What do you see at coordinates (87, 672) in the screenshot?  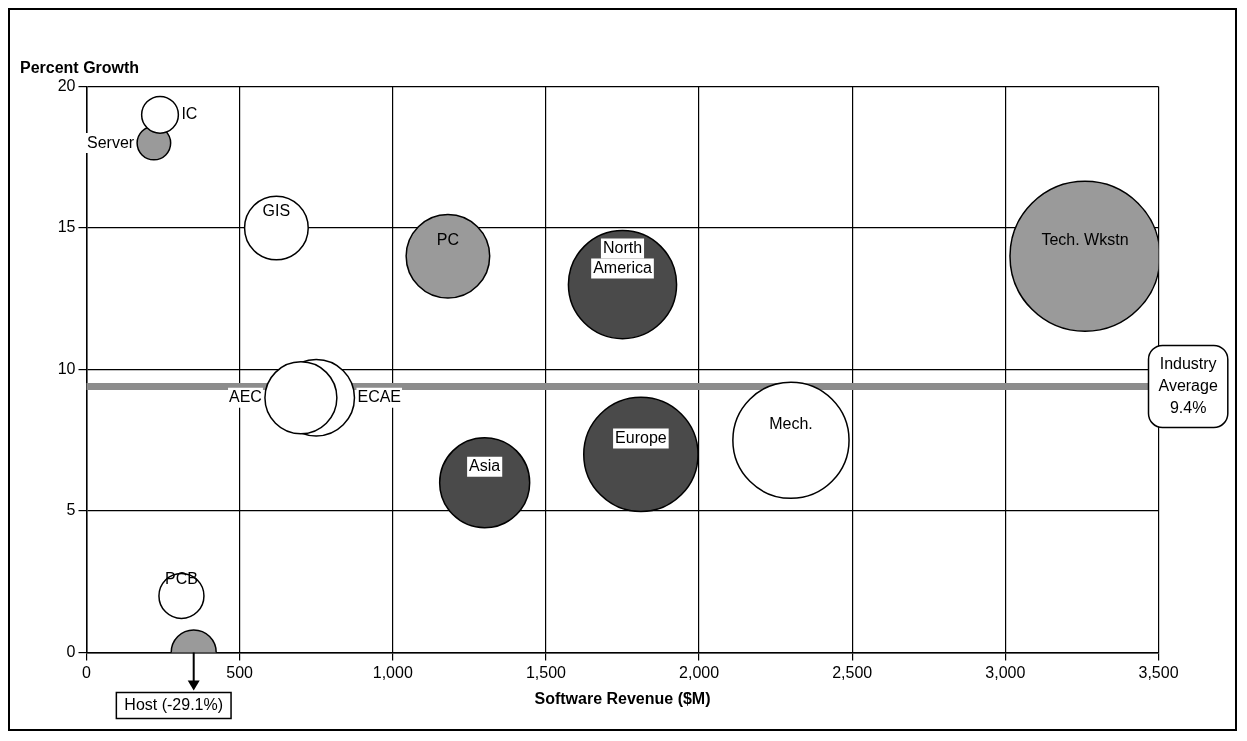 I see `x-tick-label: 0` at bounding box center [87, 672].